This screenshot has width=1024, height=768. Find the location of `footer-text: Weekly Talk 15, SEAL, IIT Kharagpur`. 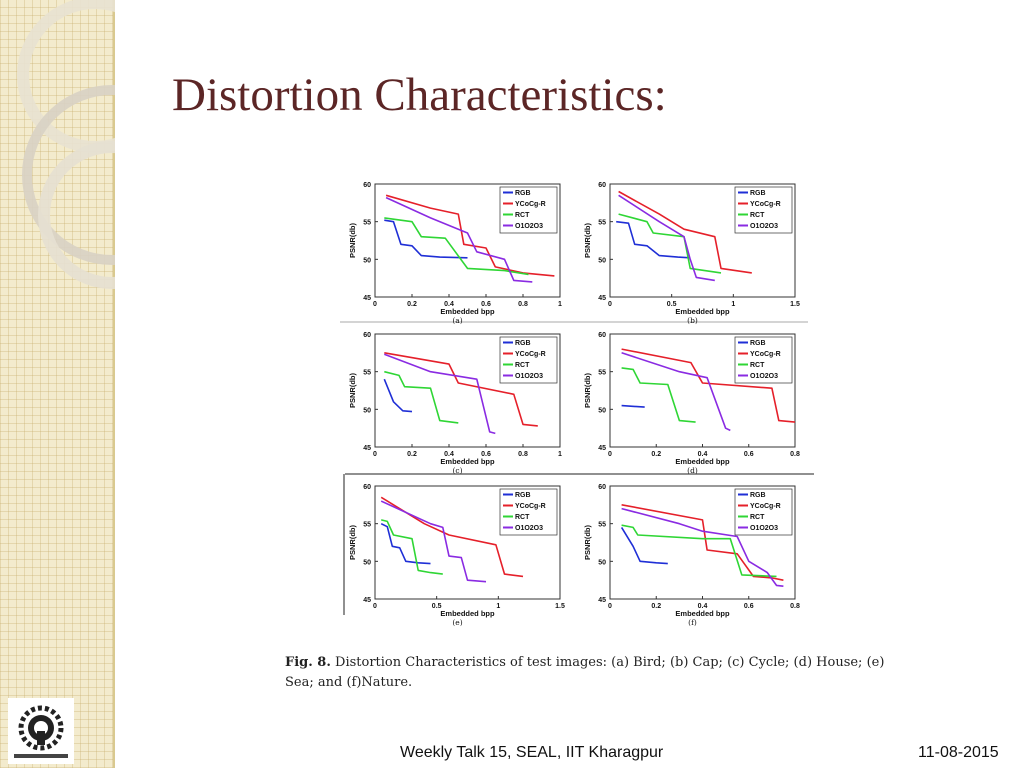

footer-text: Weekly Talk 15, SEAL, IIT Kharagpur is located at coordinates (532, 752).